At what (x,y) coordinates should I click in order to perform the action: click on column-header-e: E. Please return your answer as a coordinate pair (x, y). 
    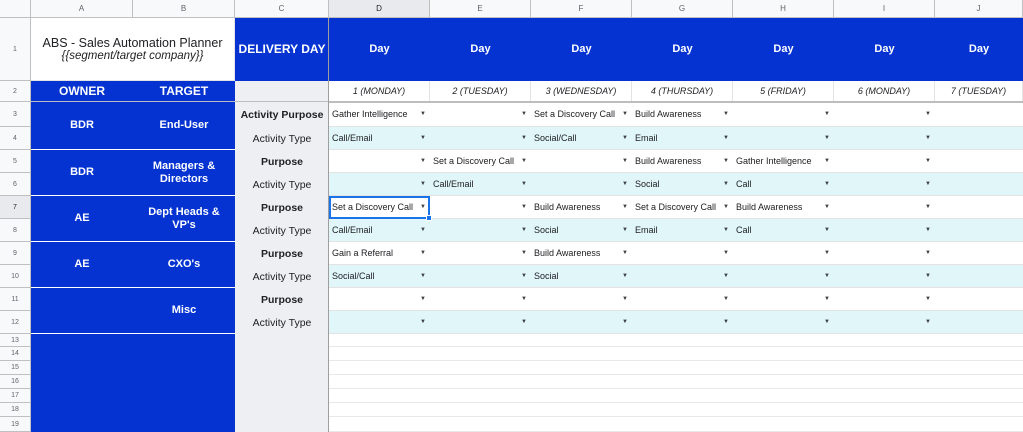
    Looking at the image, I should click on (480, 9).